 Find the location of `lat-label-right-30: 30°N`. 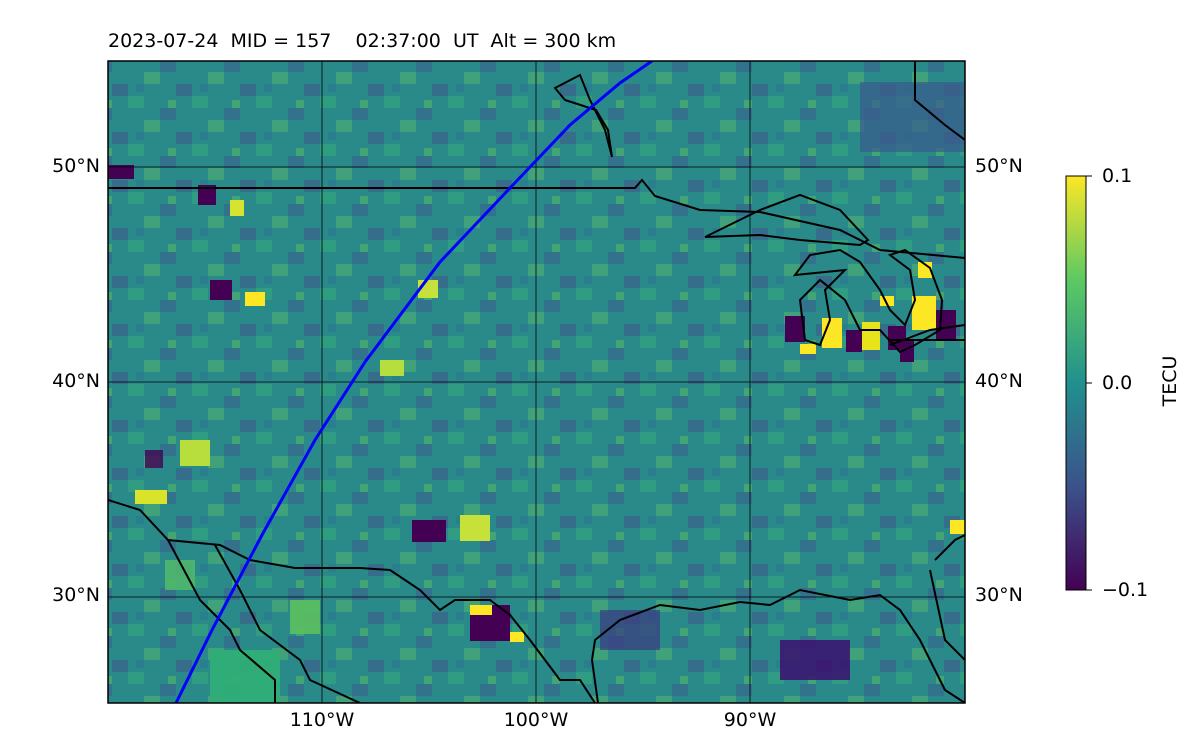

lat-label-right-30: 30°N is located at coordinates (999, 595).